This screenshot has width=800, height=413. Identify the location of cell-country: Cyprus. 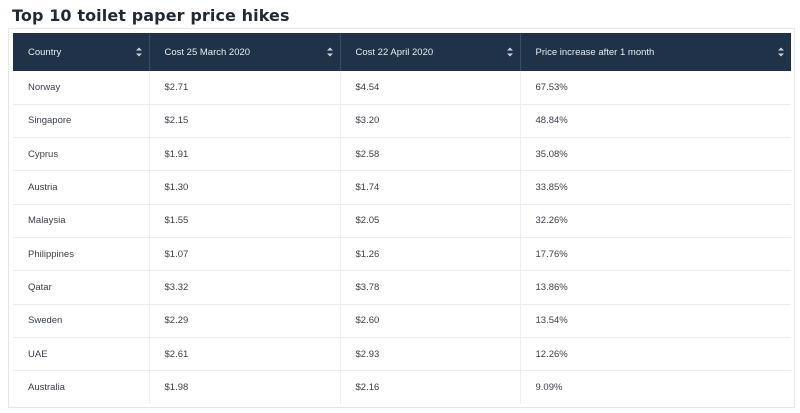
(81, 154).